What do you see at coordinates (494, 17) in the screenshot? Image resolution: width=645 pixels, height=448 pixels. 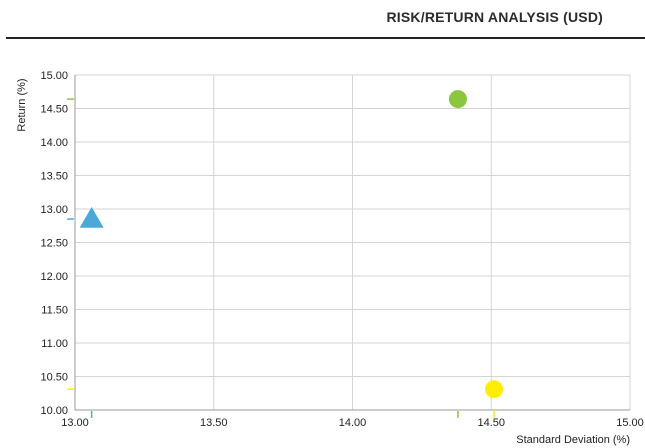 I see `chart-title: RISK/RETURN ANALYSIS (USD)` at bounding box center [494, 17].